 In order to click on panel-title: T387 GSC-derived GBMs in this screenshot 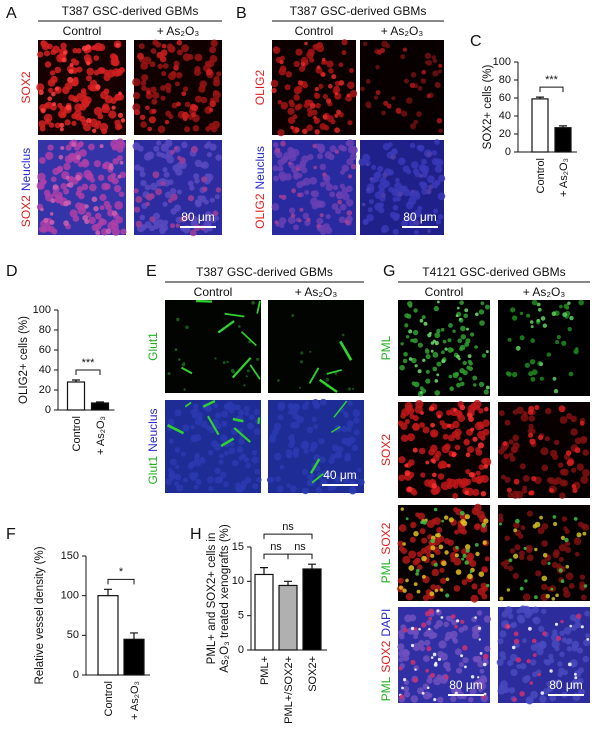, I will do `click(264, 272)`.